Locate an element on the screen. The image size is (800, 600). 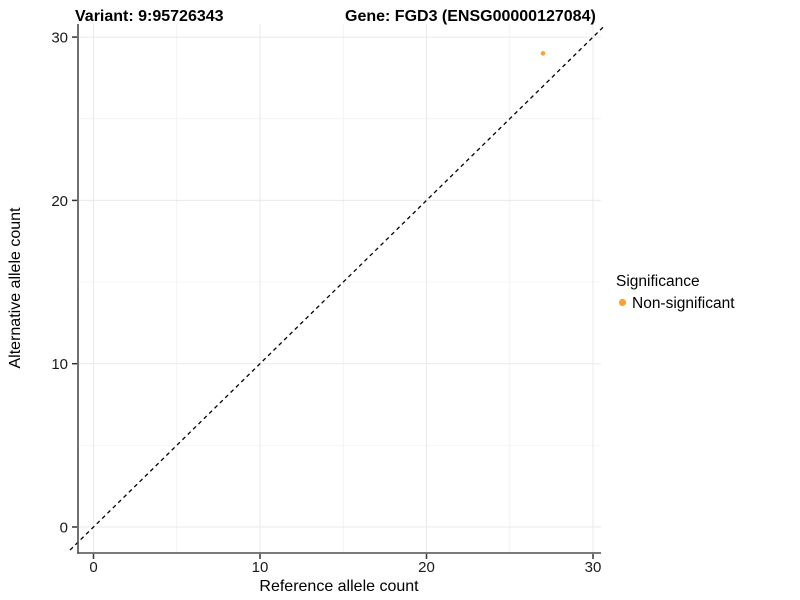
x-tick-label: 10 is located at coordinates (260, 567).